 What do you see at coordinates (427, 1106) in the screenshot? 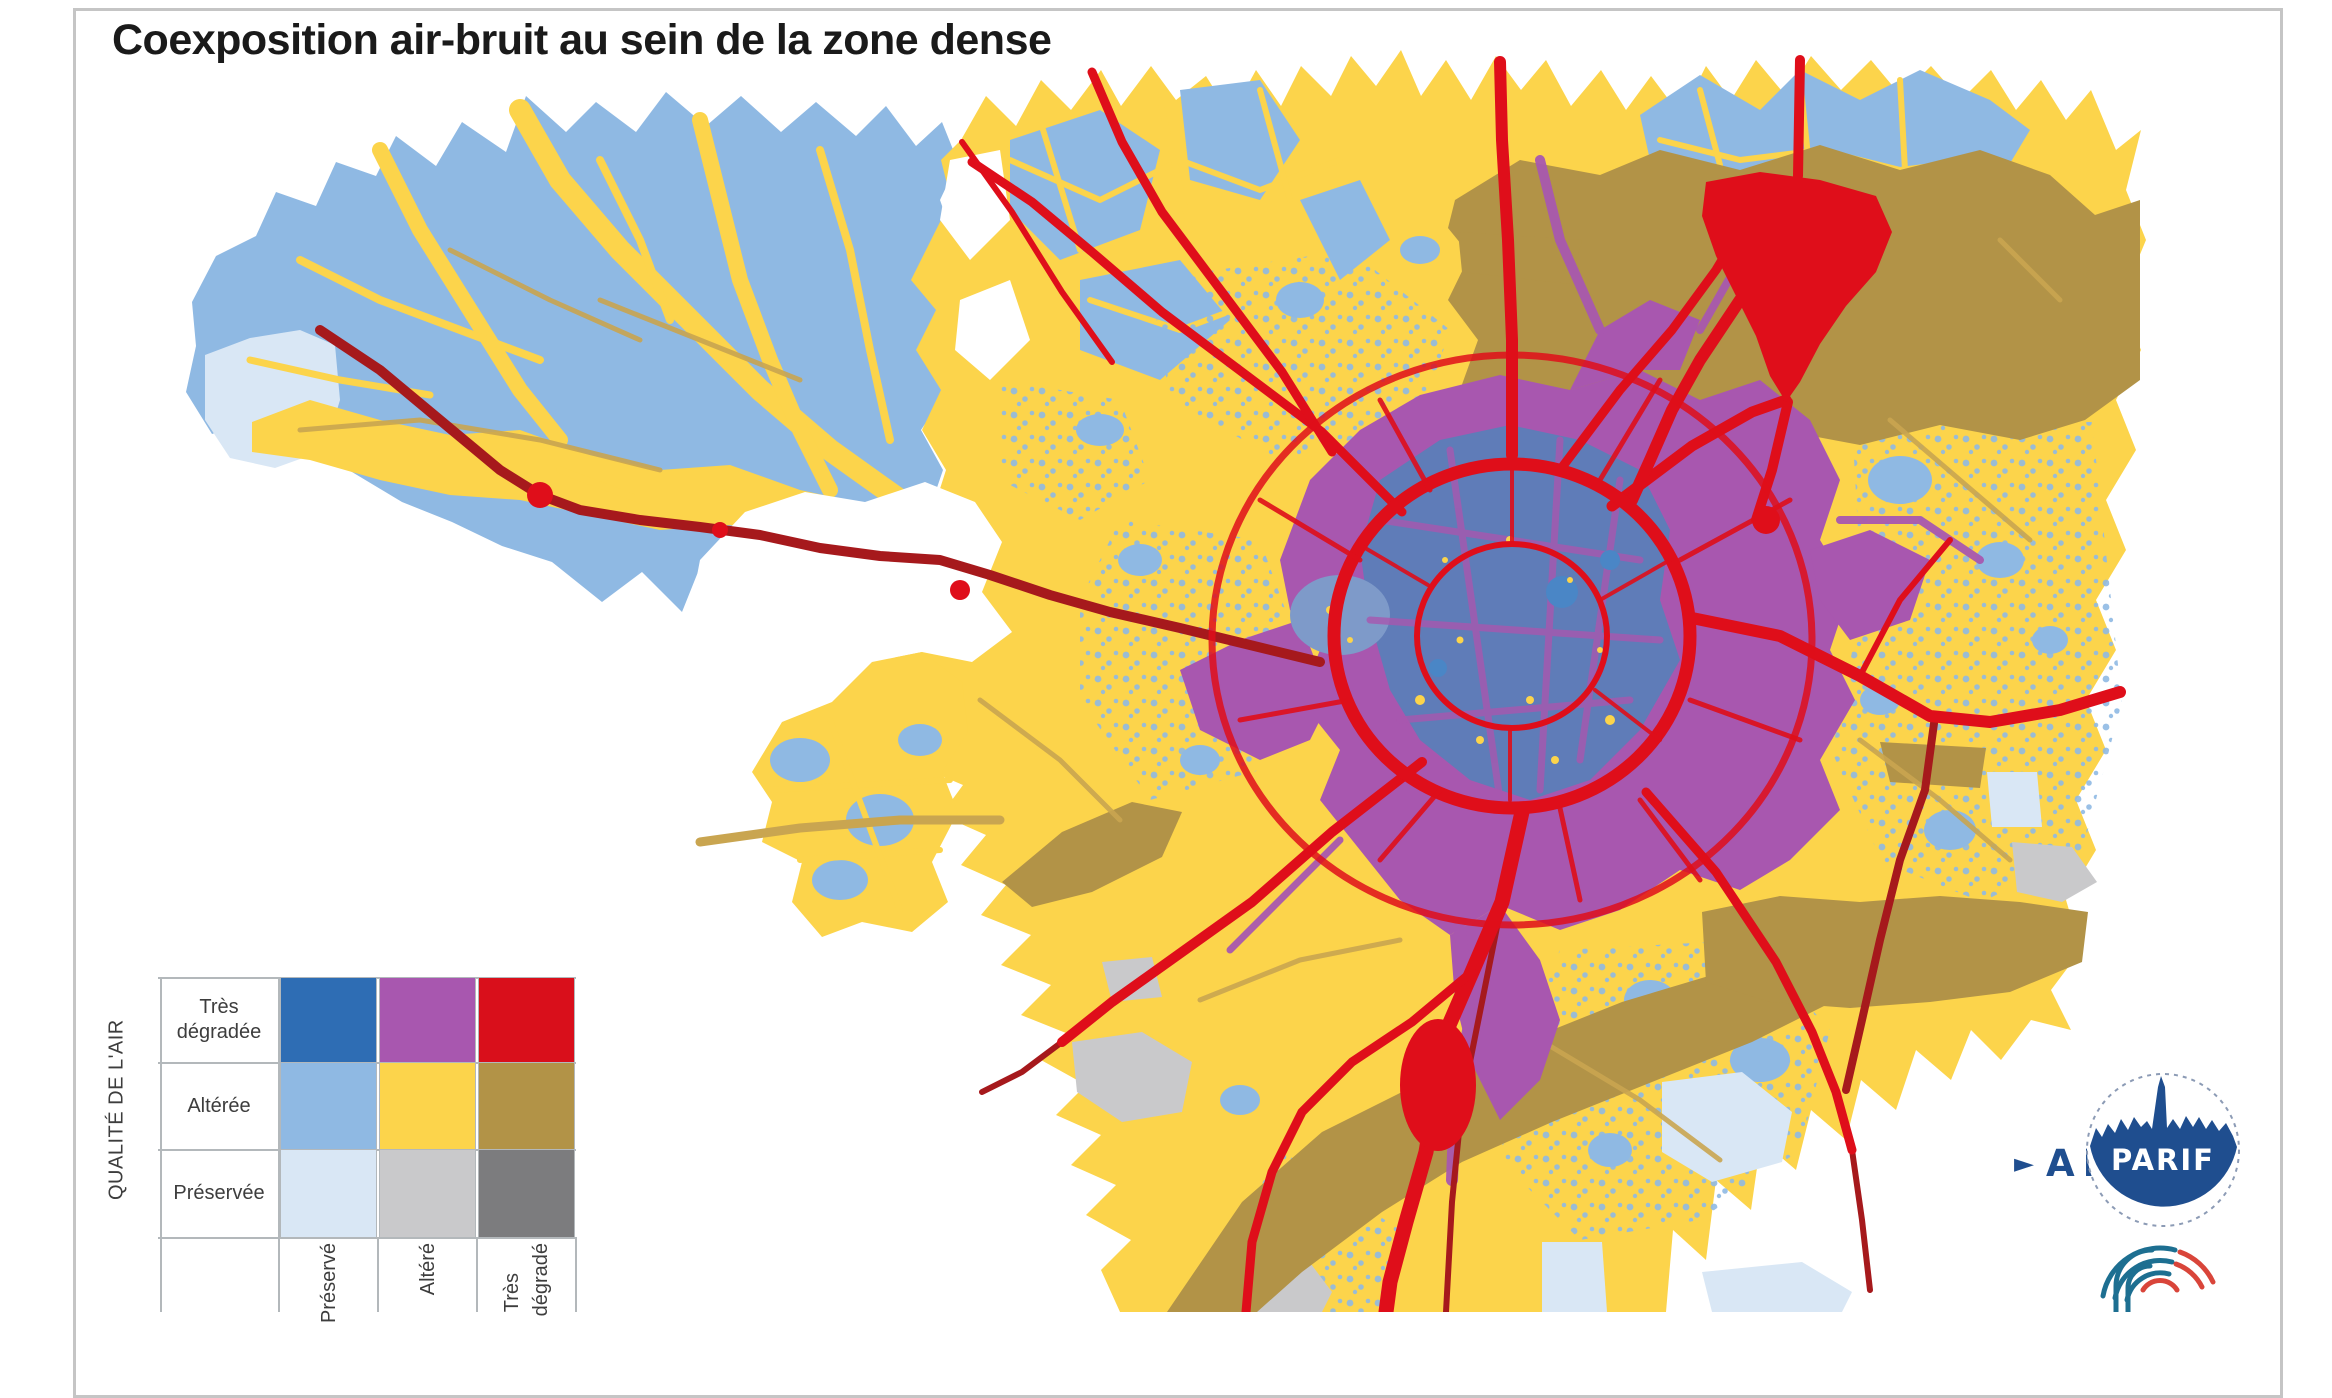
I see `legend-cell-r2c2` at bounding box center [427, 1106].